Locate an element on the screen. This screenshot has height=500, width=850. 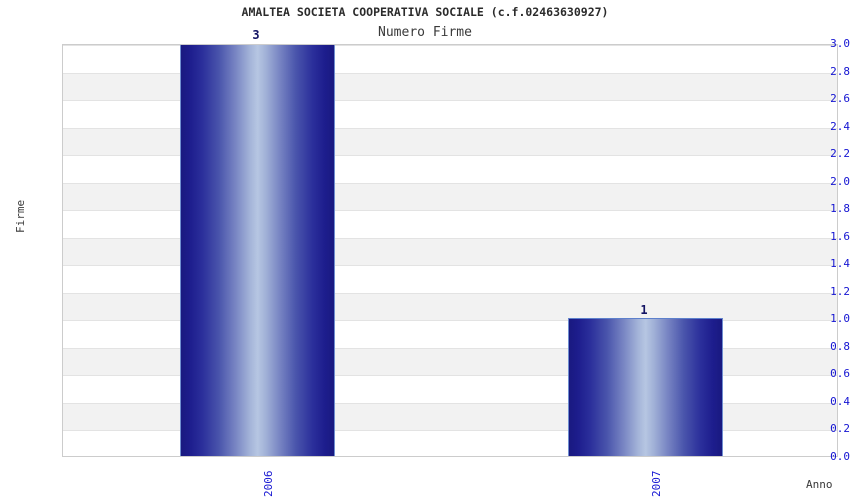
y-axis-tick-label: 2.0 is located at coordinates (840, 181).